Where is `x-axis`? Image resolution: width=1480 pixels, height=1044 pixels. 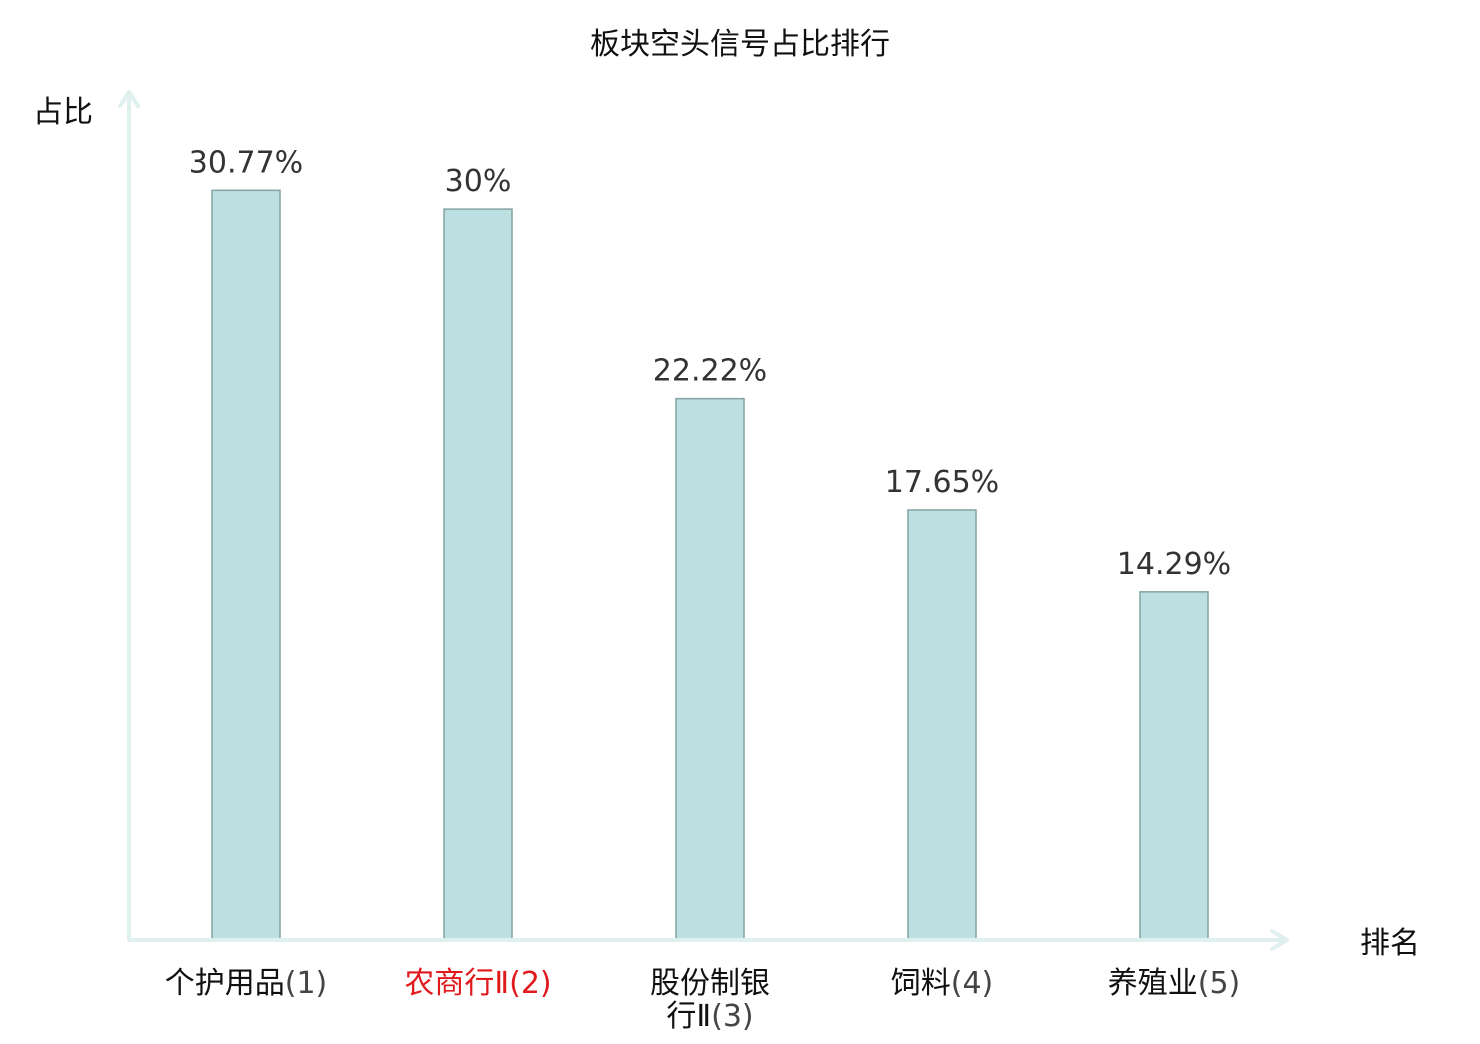
x-axis is located at coordinates (708, 940).